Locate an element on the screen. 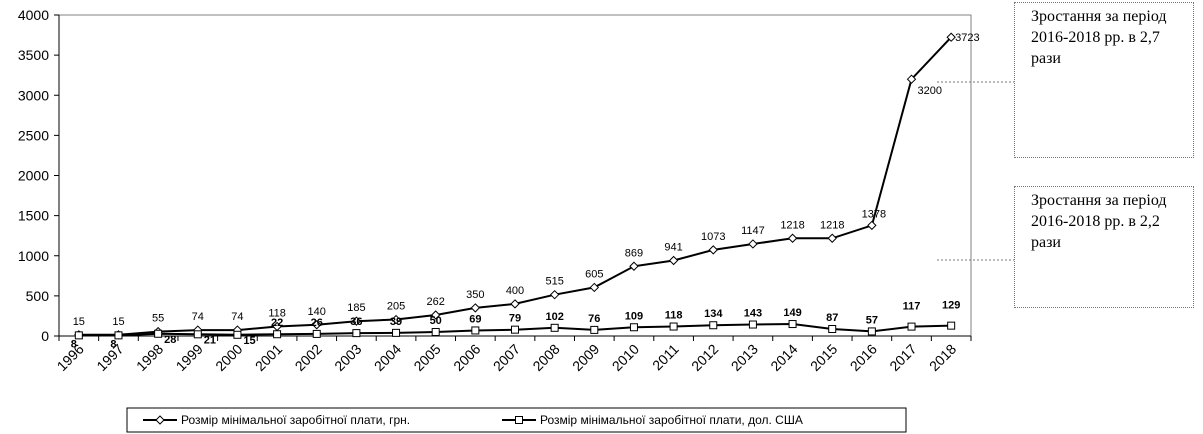 This screenshot has width=1203, height=434. data-label-usd: 129 is located at coordinates (951, 306).